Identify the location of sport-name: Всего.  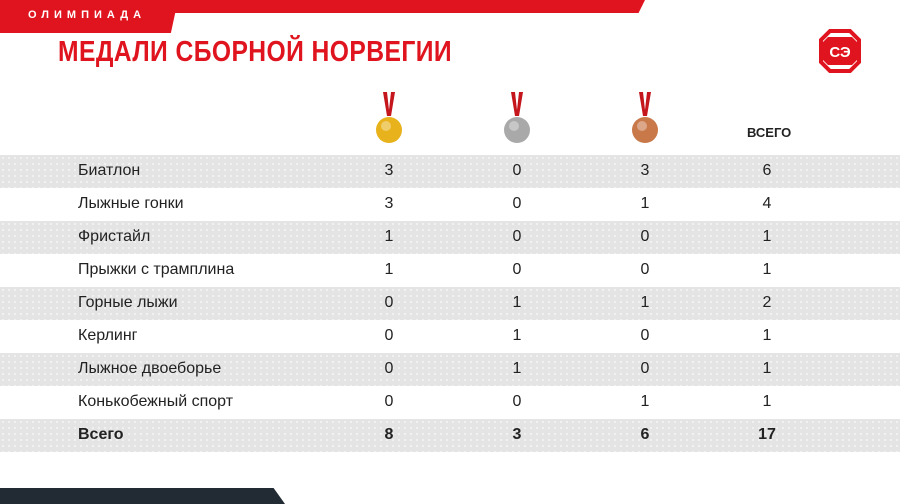
(101, 434).